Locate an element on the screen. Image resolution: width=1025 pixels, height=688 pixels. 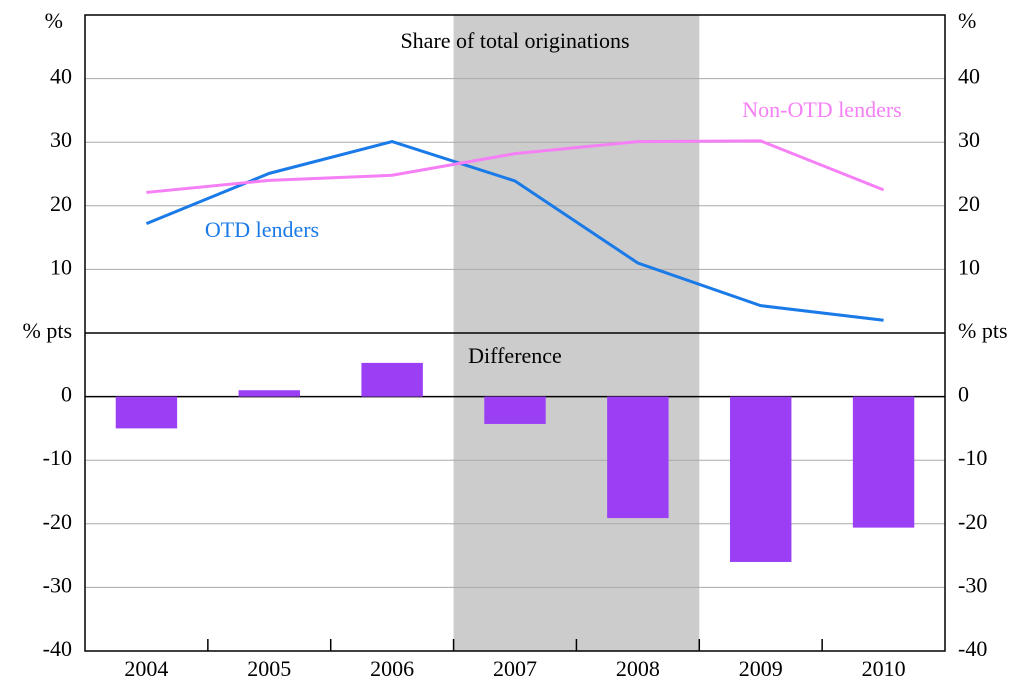
y-unit-left: % is located at coordinates (54, 20).